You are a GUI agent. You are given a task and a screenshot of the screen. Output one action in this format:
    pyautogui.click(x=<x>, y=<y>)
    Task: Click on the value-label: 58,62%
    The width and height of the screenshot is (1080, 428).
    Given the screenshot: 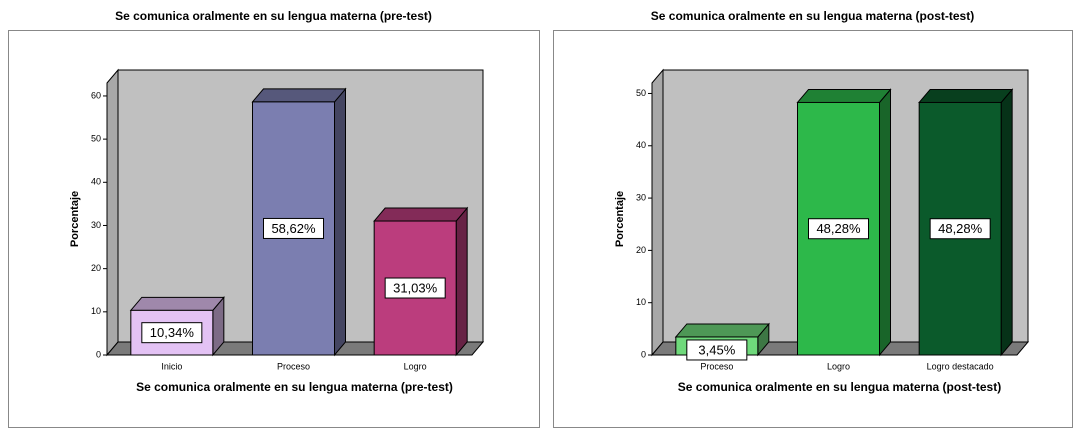 What is the action you would take?
    pyautogui.click(x=293, y=228)
    